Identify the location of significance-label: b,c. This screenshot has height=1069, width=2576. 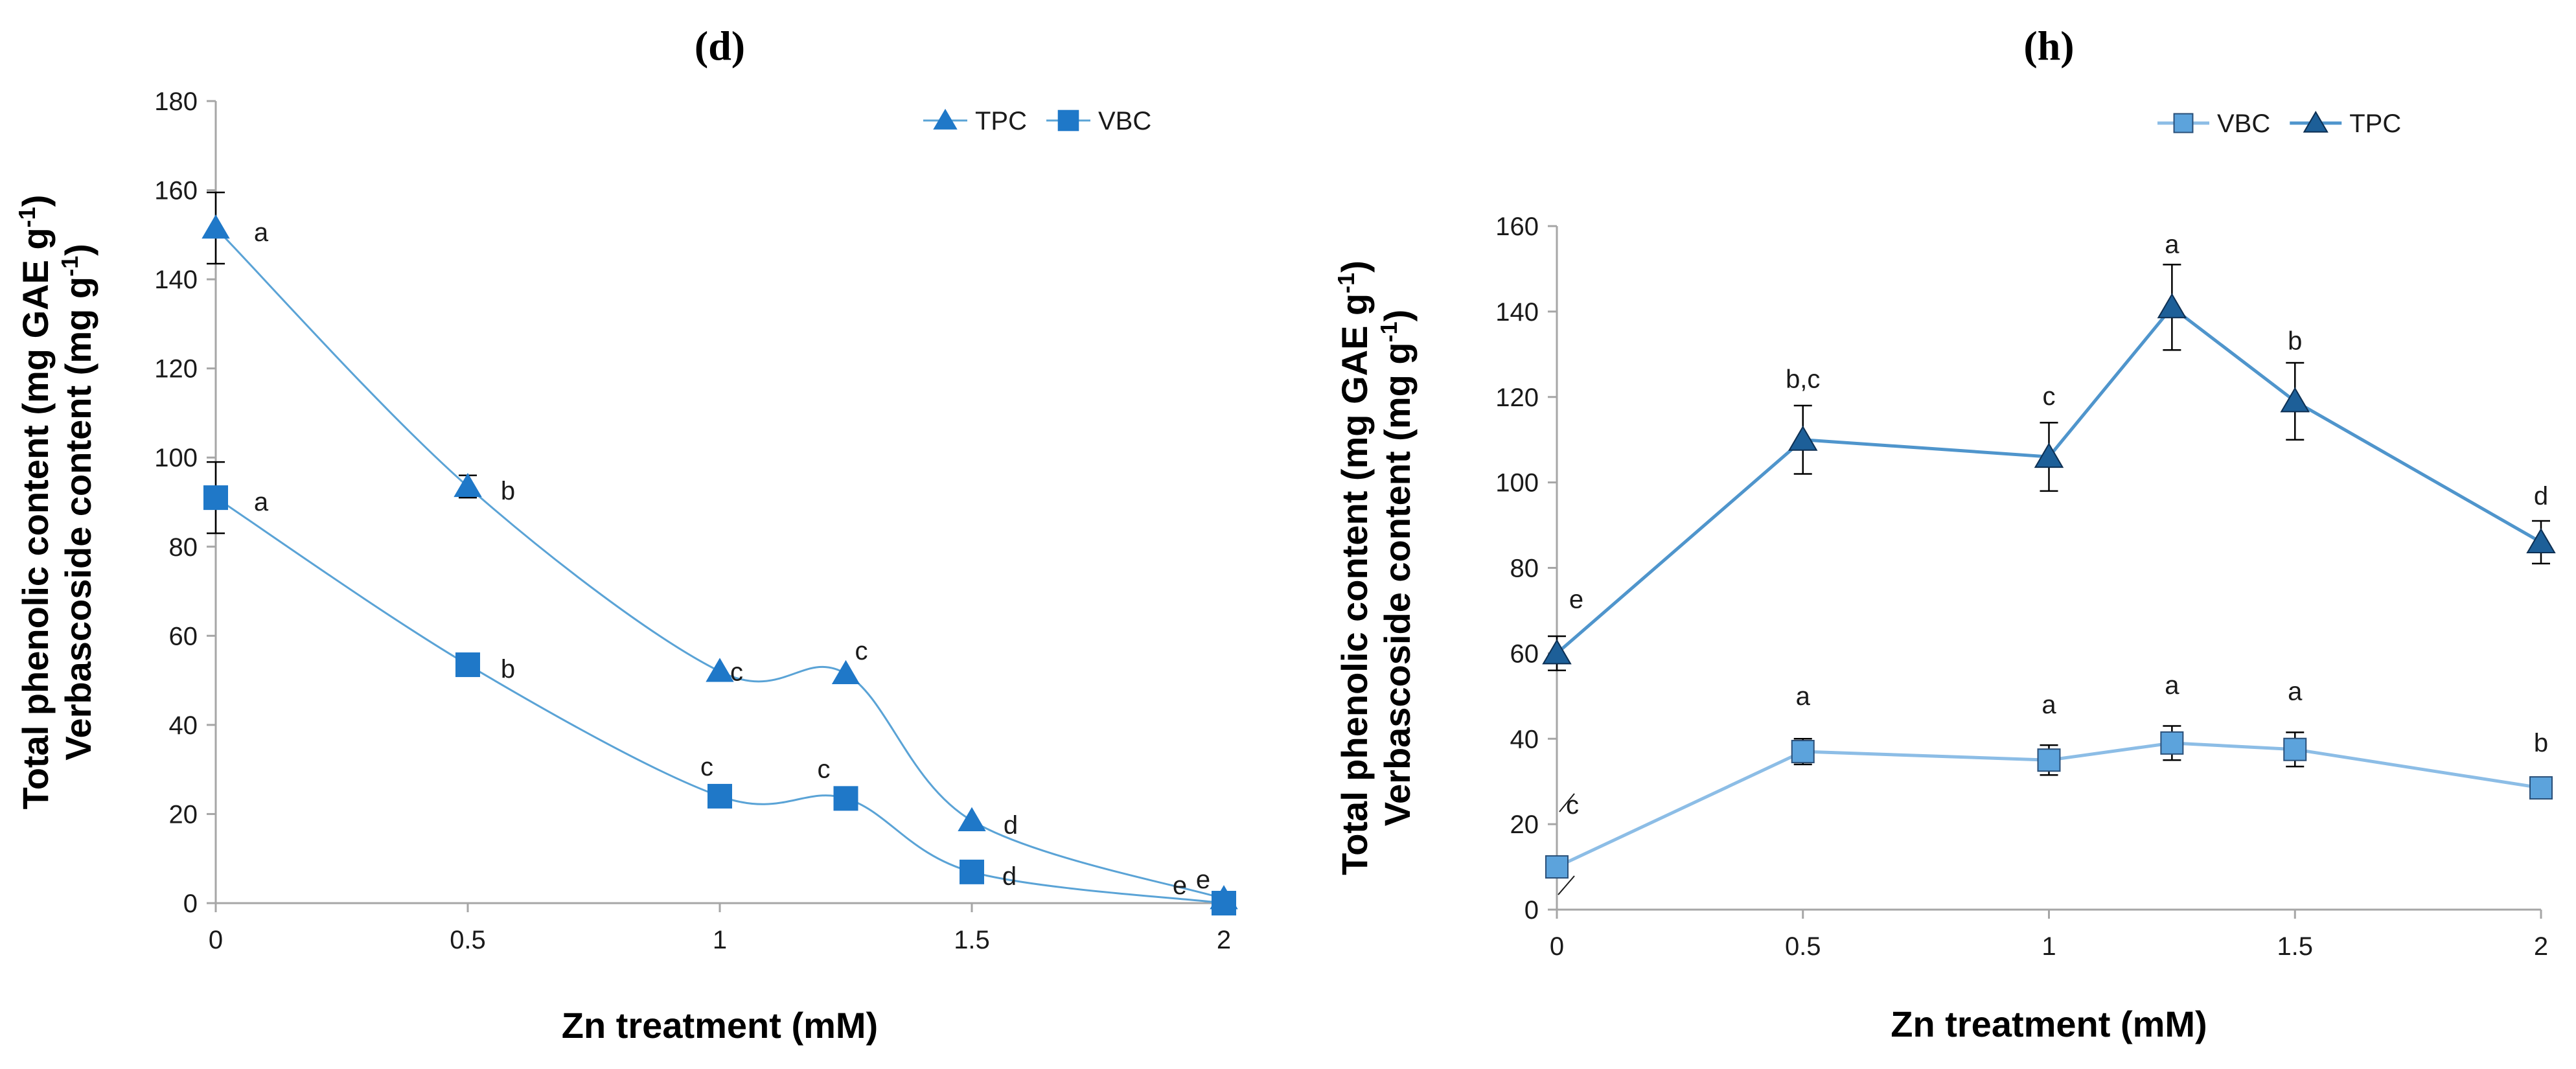
(1803, 379).